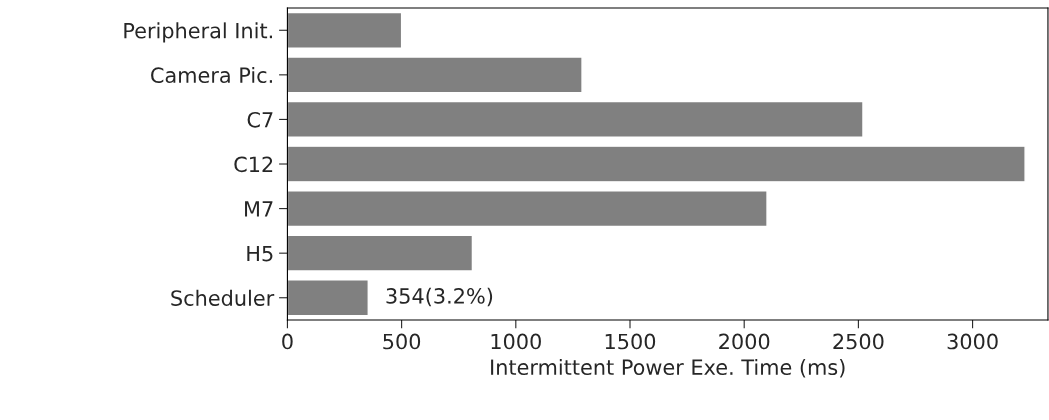 The image size is (1049, 420). Describe the element at coordinates (972, 341) in the screenshot. I see `x-tick-label: 3000` at that location.